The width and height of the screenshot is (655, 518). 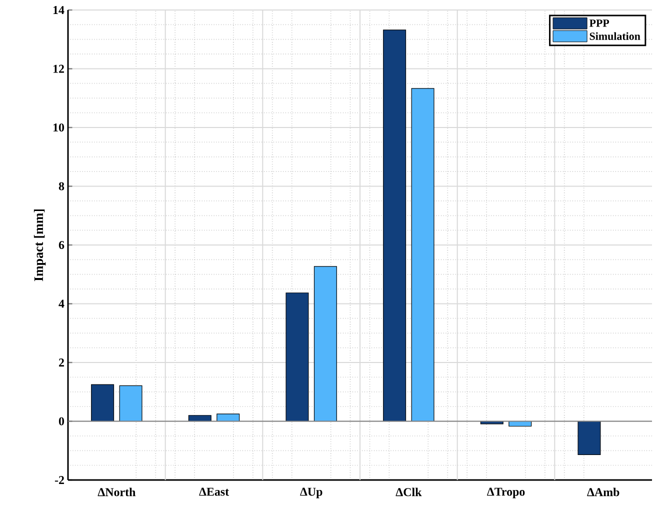 I want to click on legend-label: PPP, so click(x=599, y=23).